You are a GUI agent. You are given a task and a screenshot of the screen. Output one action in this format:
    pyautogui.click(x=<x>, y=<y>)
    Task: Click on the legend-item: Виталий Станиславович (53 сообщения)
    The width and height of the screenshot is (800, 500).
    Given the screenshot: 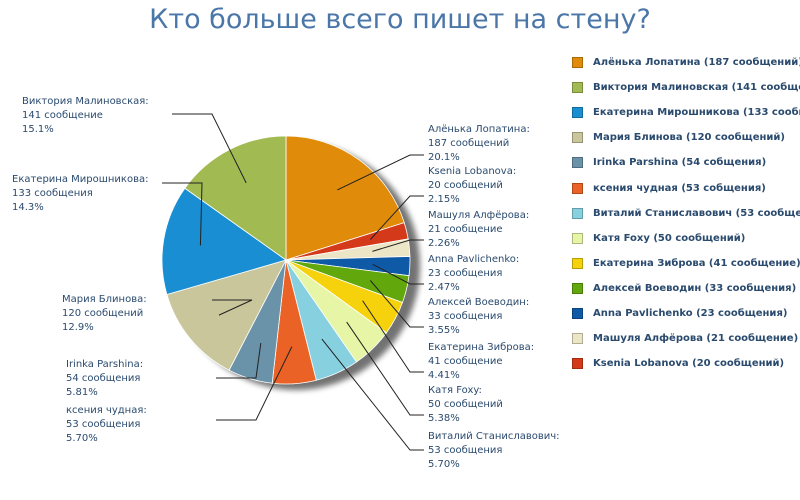 What is the action you would take?
    pyautogui.click(x=686, y=213)
    